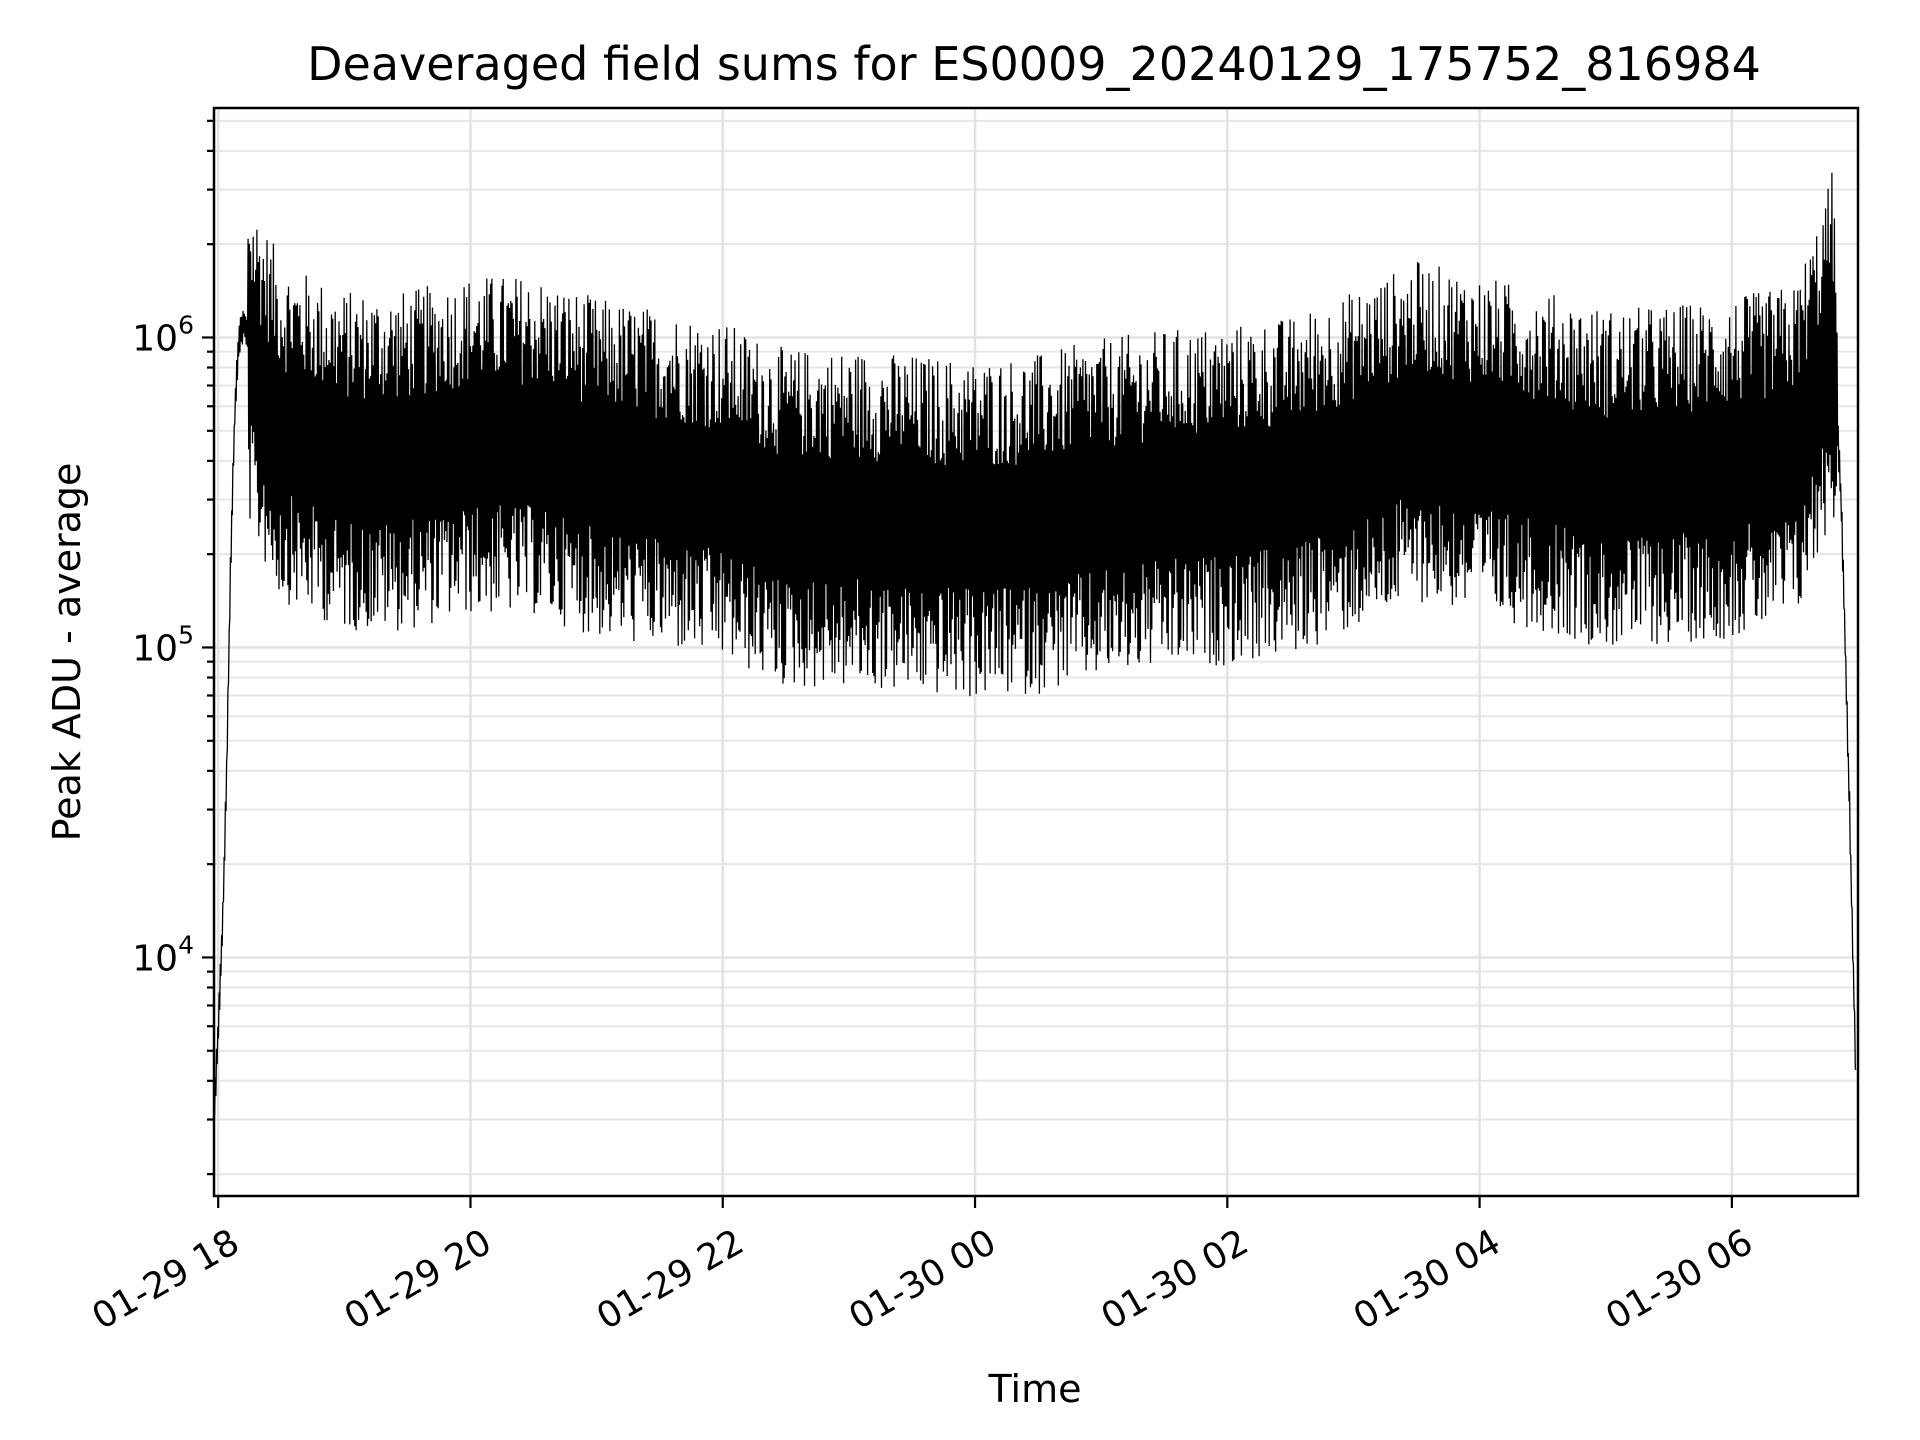  I want to click on x-tick-label: 01-30 04, so click(1427, 1280).